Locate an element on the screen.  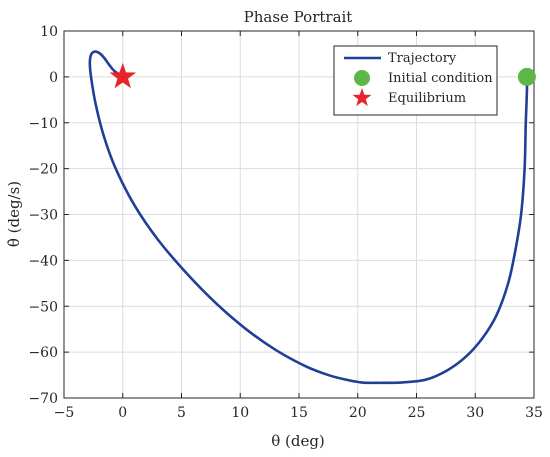
chart-title: Phase Portrait is located at coordinates (298, 17).